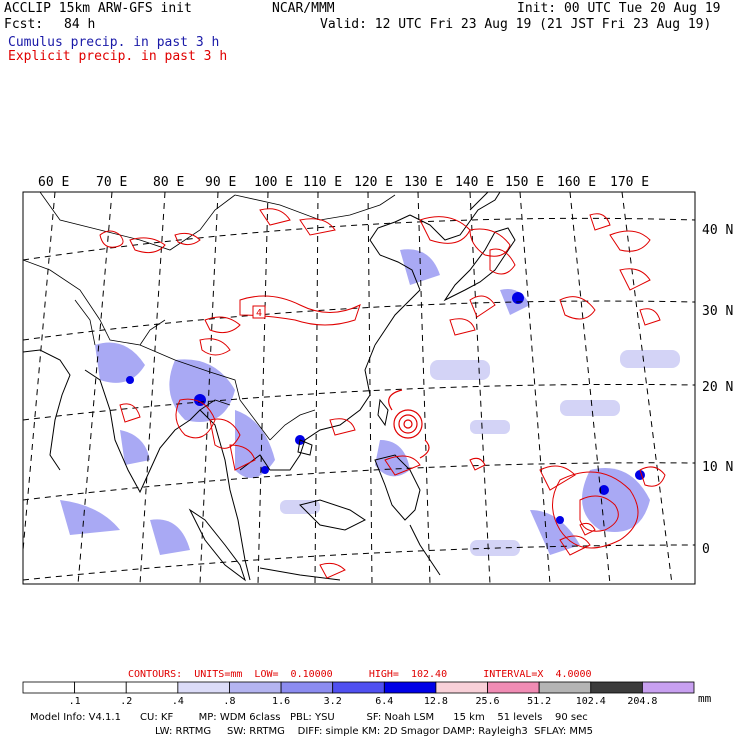 The height and width of the screenshot is (740, 740). What do you see at coordinates (118, 56) in the screenshot?
I see `explicit-precip-legend: Explicit precip. in past 3 h` at bounding box center [118, 56].